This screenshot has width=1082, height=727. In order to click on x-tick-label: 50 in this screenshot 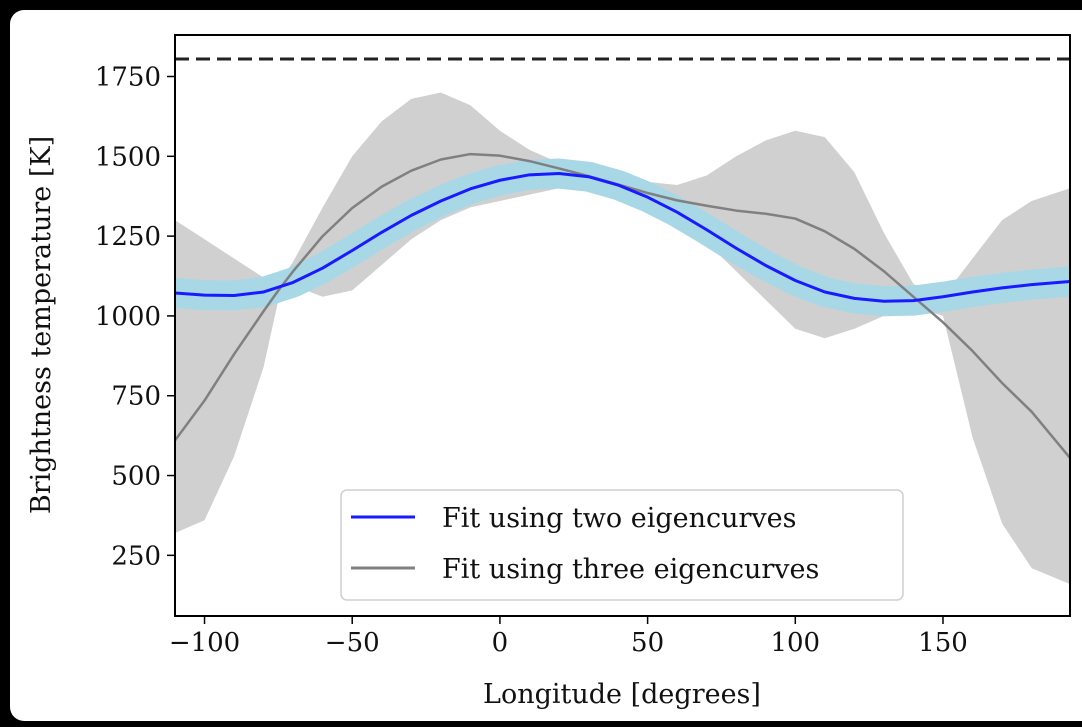, I will do `click(647, 643)`.